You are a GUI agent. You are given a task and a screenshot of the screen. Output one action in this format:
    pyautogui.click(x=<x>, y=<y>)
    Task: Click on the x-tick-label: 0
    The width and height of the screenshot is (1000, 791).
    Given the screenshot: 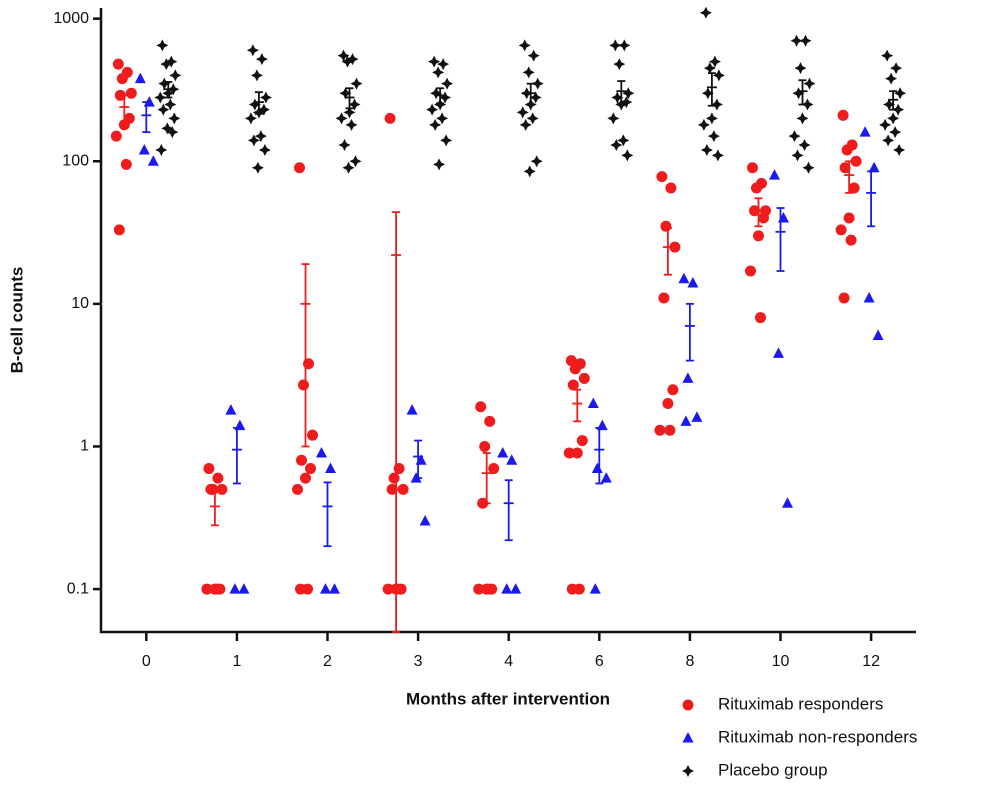 What is the action you would take?
    pyautogui.click(x=146, y=661)
    